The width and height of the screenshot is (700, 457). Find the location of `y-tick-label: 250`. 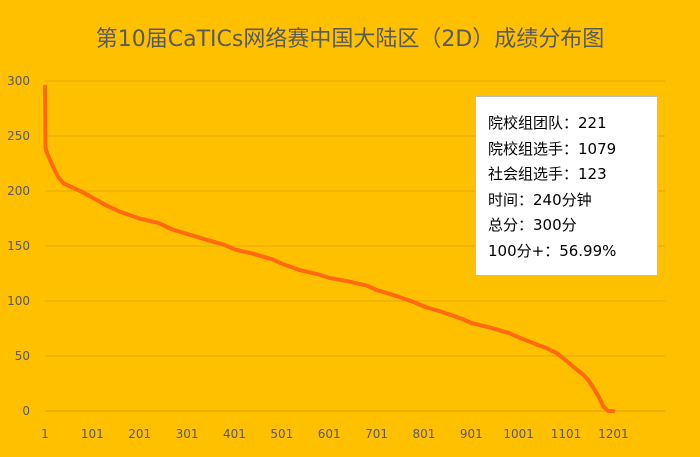

y-tick-label: 250 is located at coordinates (18, 136).